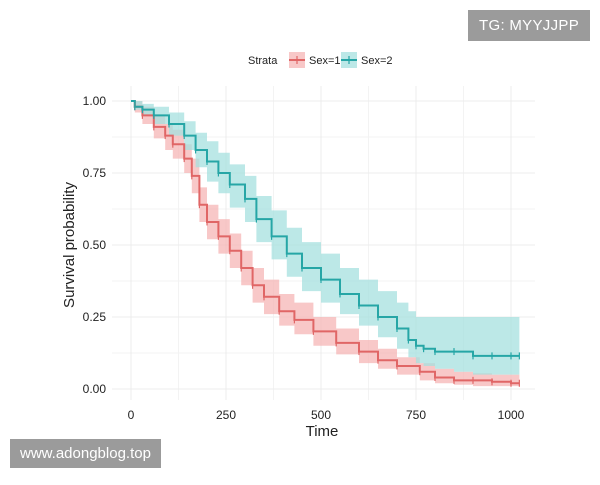 This screenshot has width=600, height=485. Describe the element at coordinates (226, 415) in the screenshot. I see `x-tick-label: 250` at that location.